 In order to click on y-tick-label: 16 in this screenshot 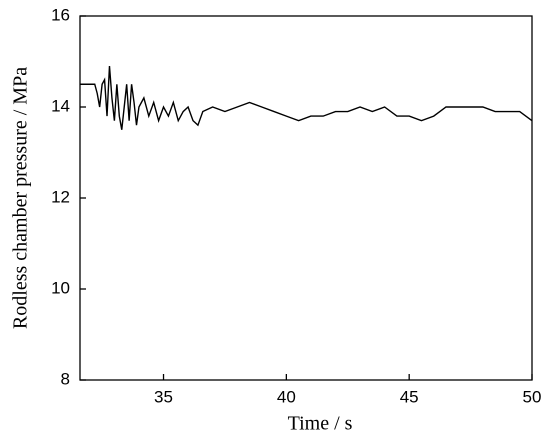, I will do `click(60, 14)`.